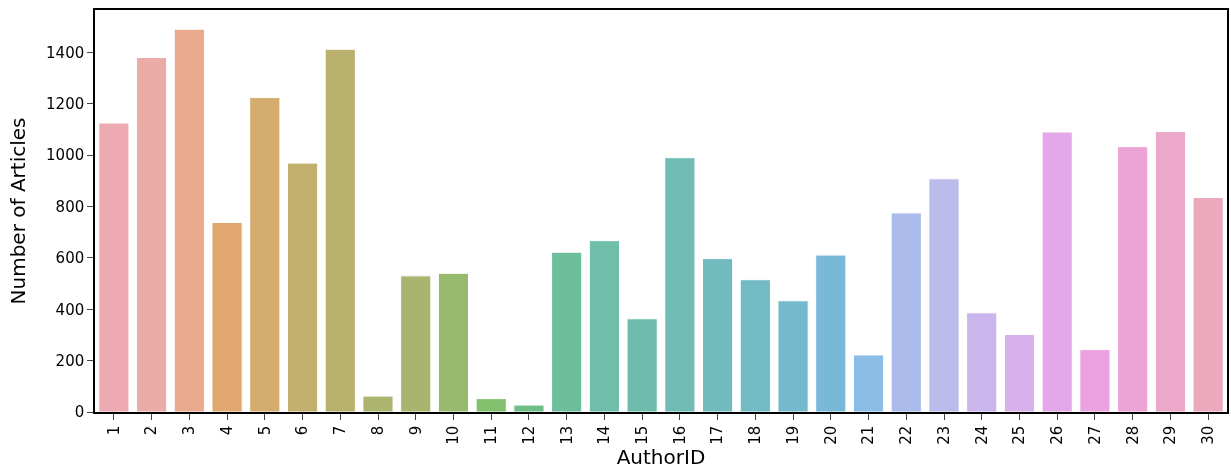  What do you see at coordinates (65, 52) in the screenshot?
I see `y-tick-label: 1400` at bounding box center [65, 52].